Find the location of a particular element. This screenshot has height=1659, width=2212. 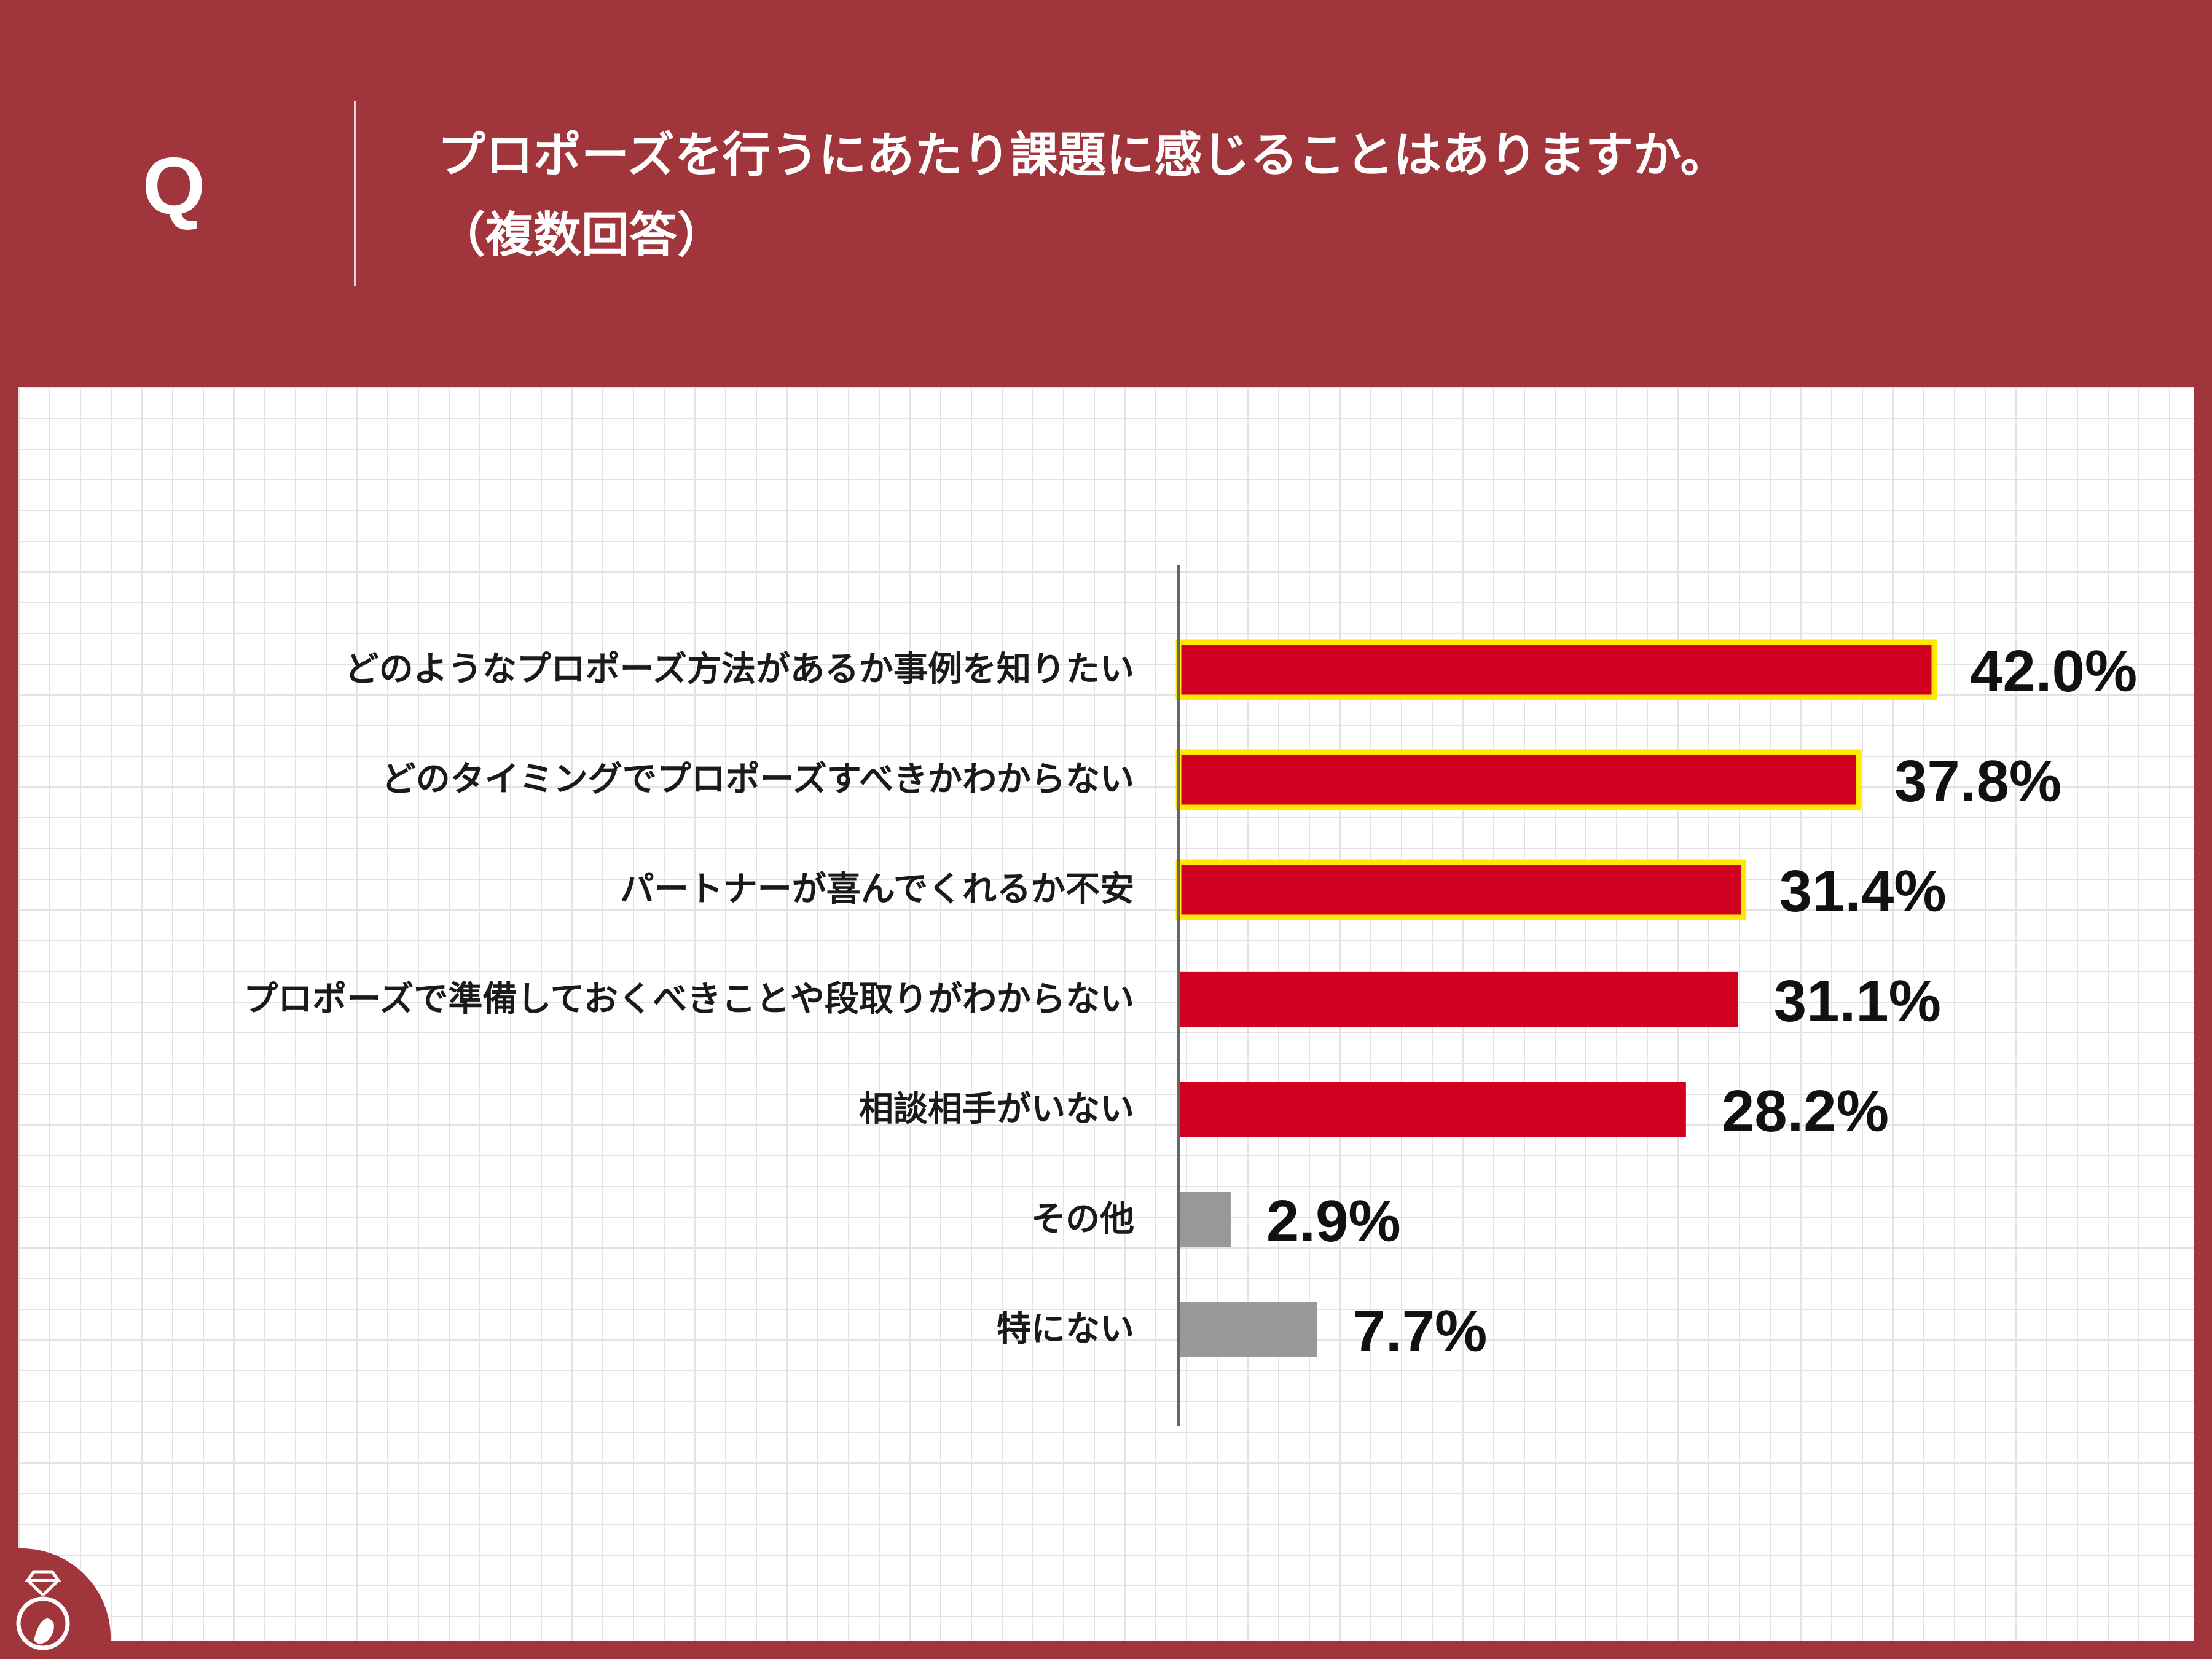

header-divider is located at coordinates (355, 193).